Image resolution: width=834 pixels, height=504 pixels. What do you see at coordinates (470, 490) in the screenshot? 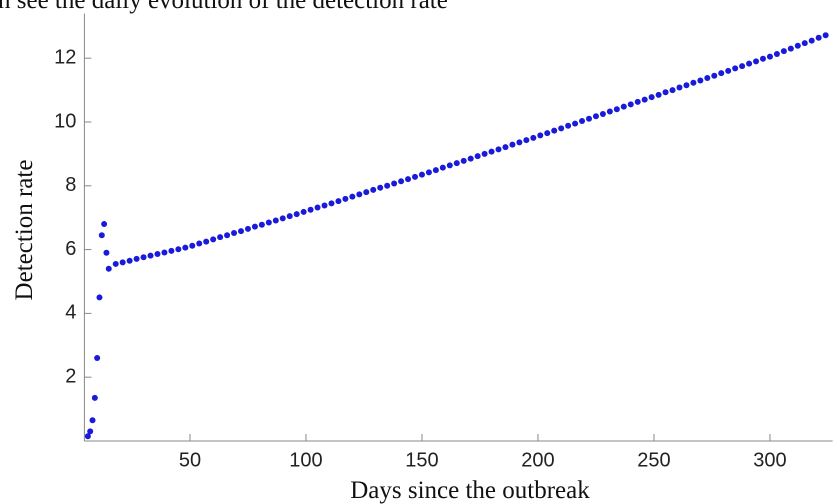
I see `x-axis-label: Days since the outbreak` at bounding box center [470, 490].